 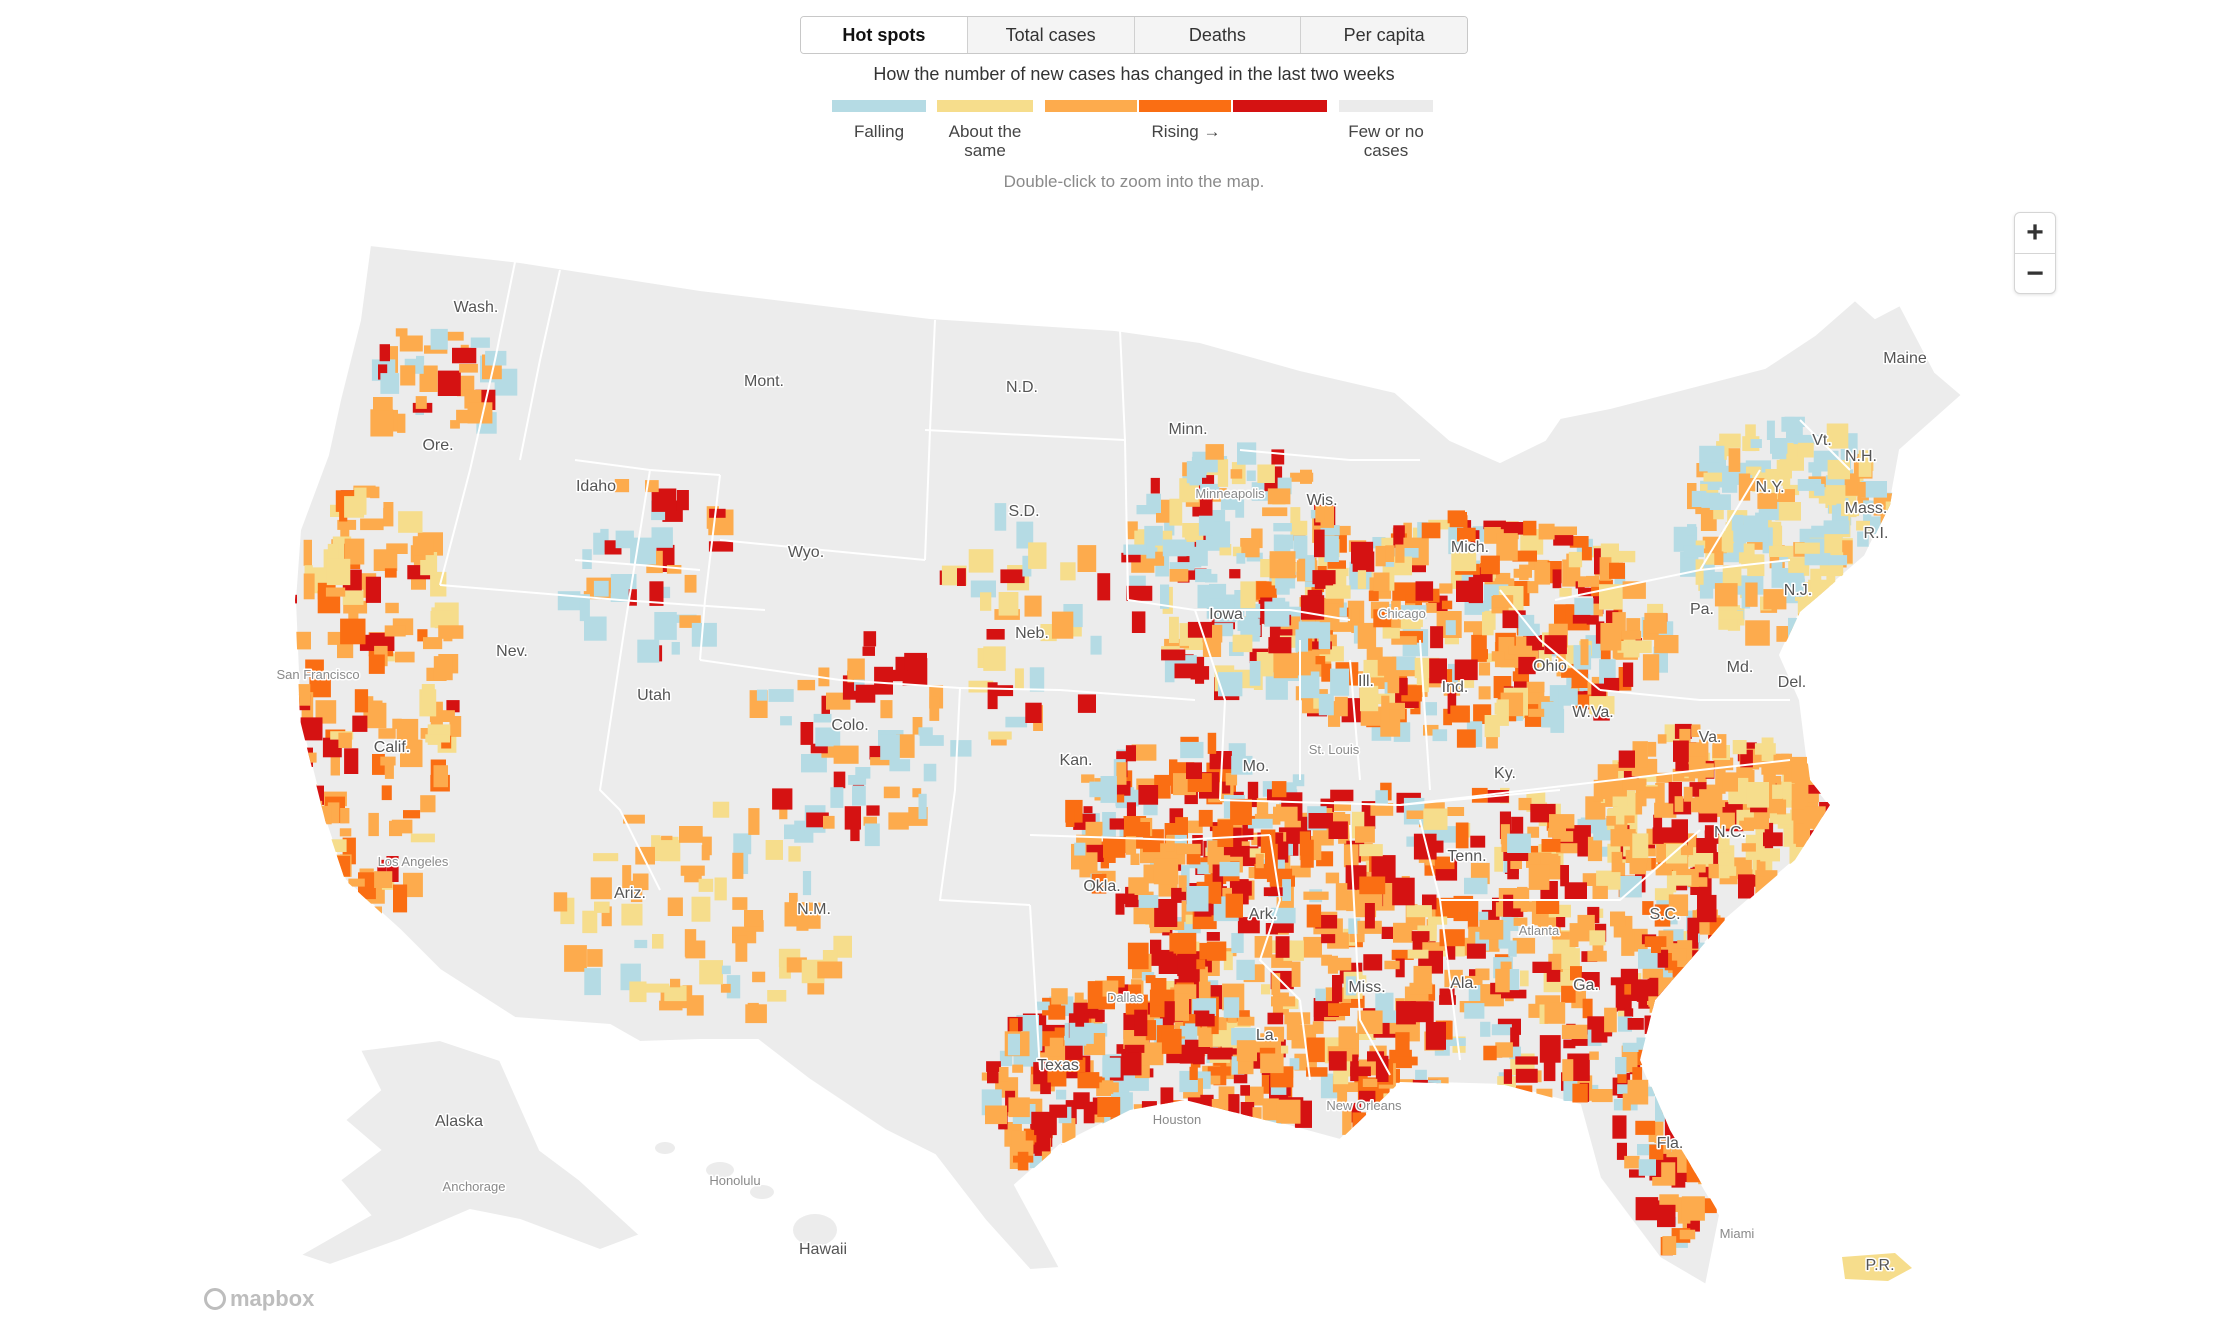 What do you see at coordinates (1217, 35) in the screenshot?
I see `tab-deaths: Deaths` at bounding box center [1217, 35].